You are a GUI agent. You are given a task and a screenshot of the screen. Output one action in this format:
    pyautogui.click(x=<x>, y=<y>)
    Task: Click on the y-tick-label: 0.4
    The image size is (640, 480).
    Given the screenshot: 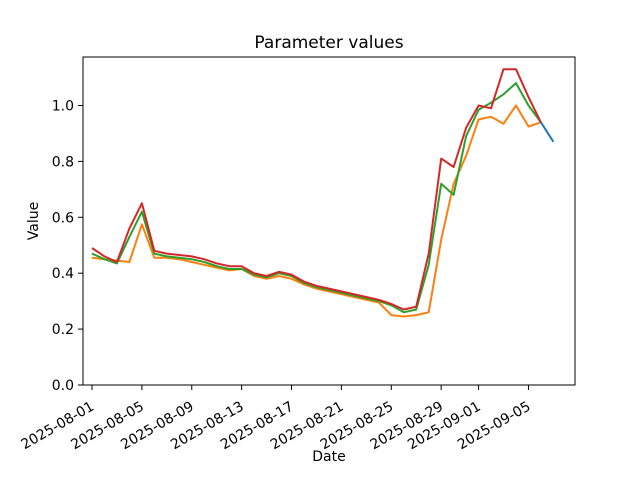 What is the action you would take?
    pyautogui.click(x=63, y=274)
    